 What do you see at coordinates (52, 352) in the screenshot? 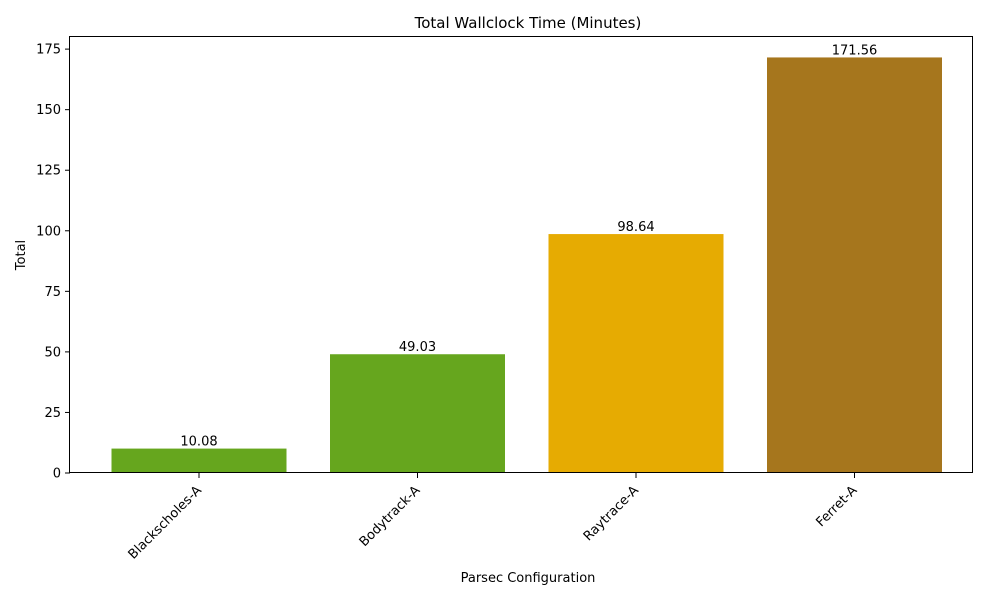
I see `y-tick-label-3: 50` at bounding box center [52, 352].